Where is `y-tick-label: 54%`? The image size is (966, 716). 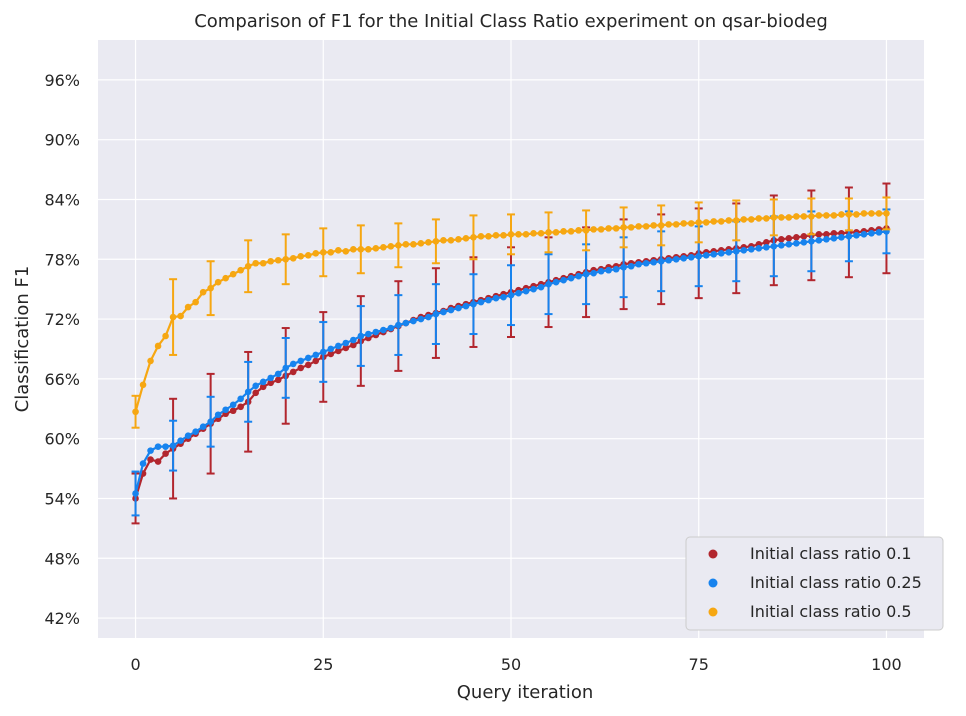
y-tick-label: 54% is located at coordinates (62, 498).